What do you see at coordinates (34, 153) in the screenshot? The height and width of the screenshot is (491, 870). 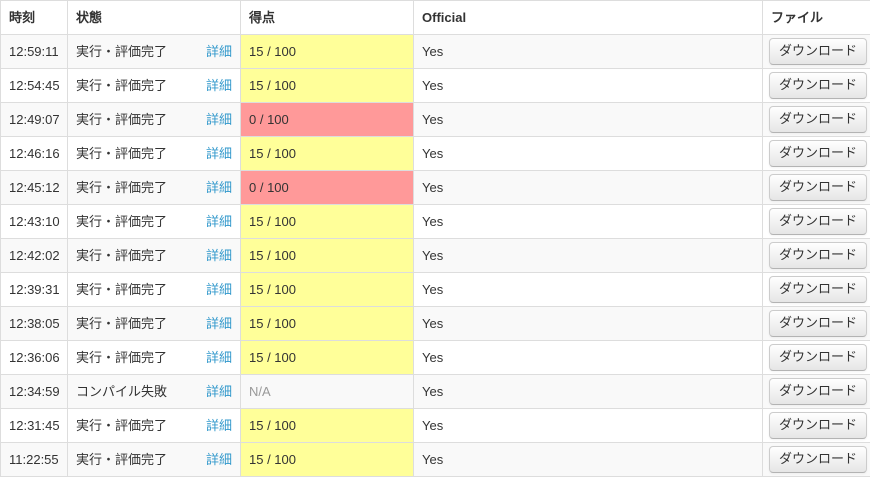 I see `time-cell: 12:46:16` at bounding box center [34, 153].